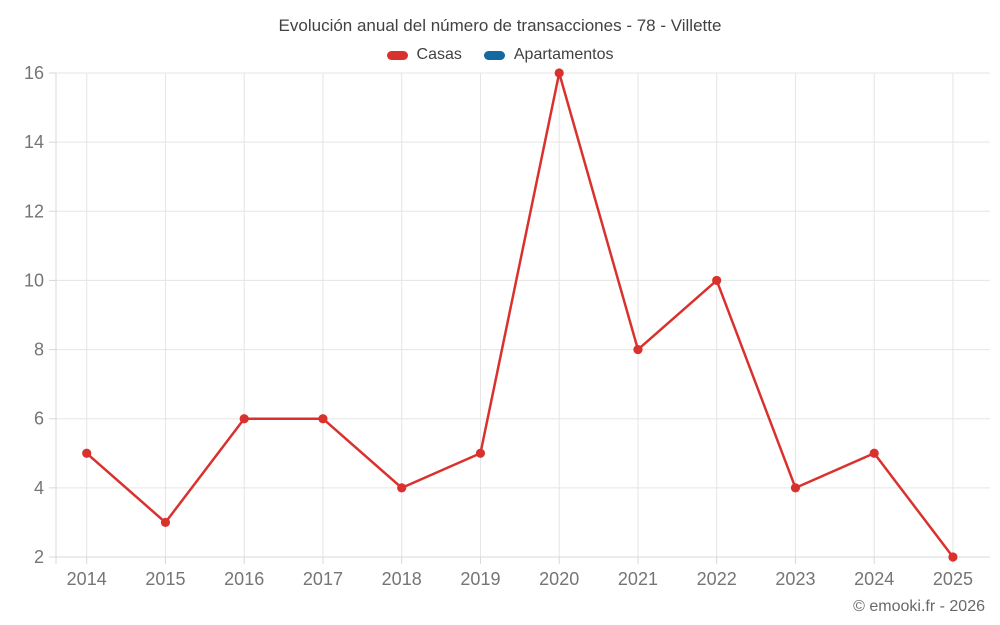  Describe the element at coordinates (953, 579) in the screenshot. I see `x-axis-label: 2025` at that location.